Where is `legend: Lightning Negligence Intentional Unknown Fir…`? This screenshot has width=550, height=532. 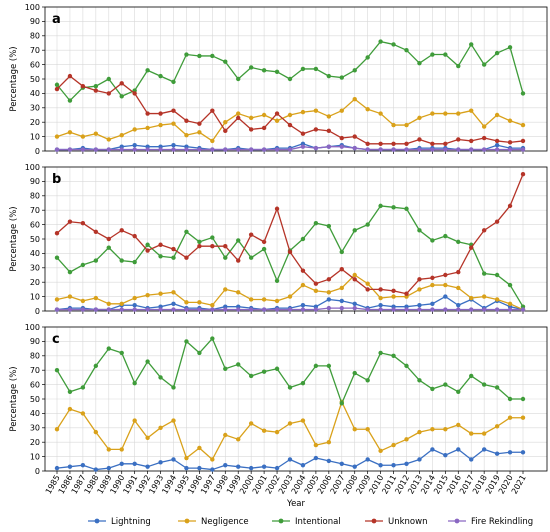
legend: Lightning Negligence Intentional Unknown Fir… is located at coordinates (310, 522).